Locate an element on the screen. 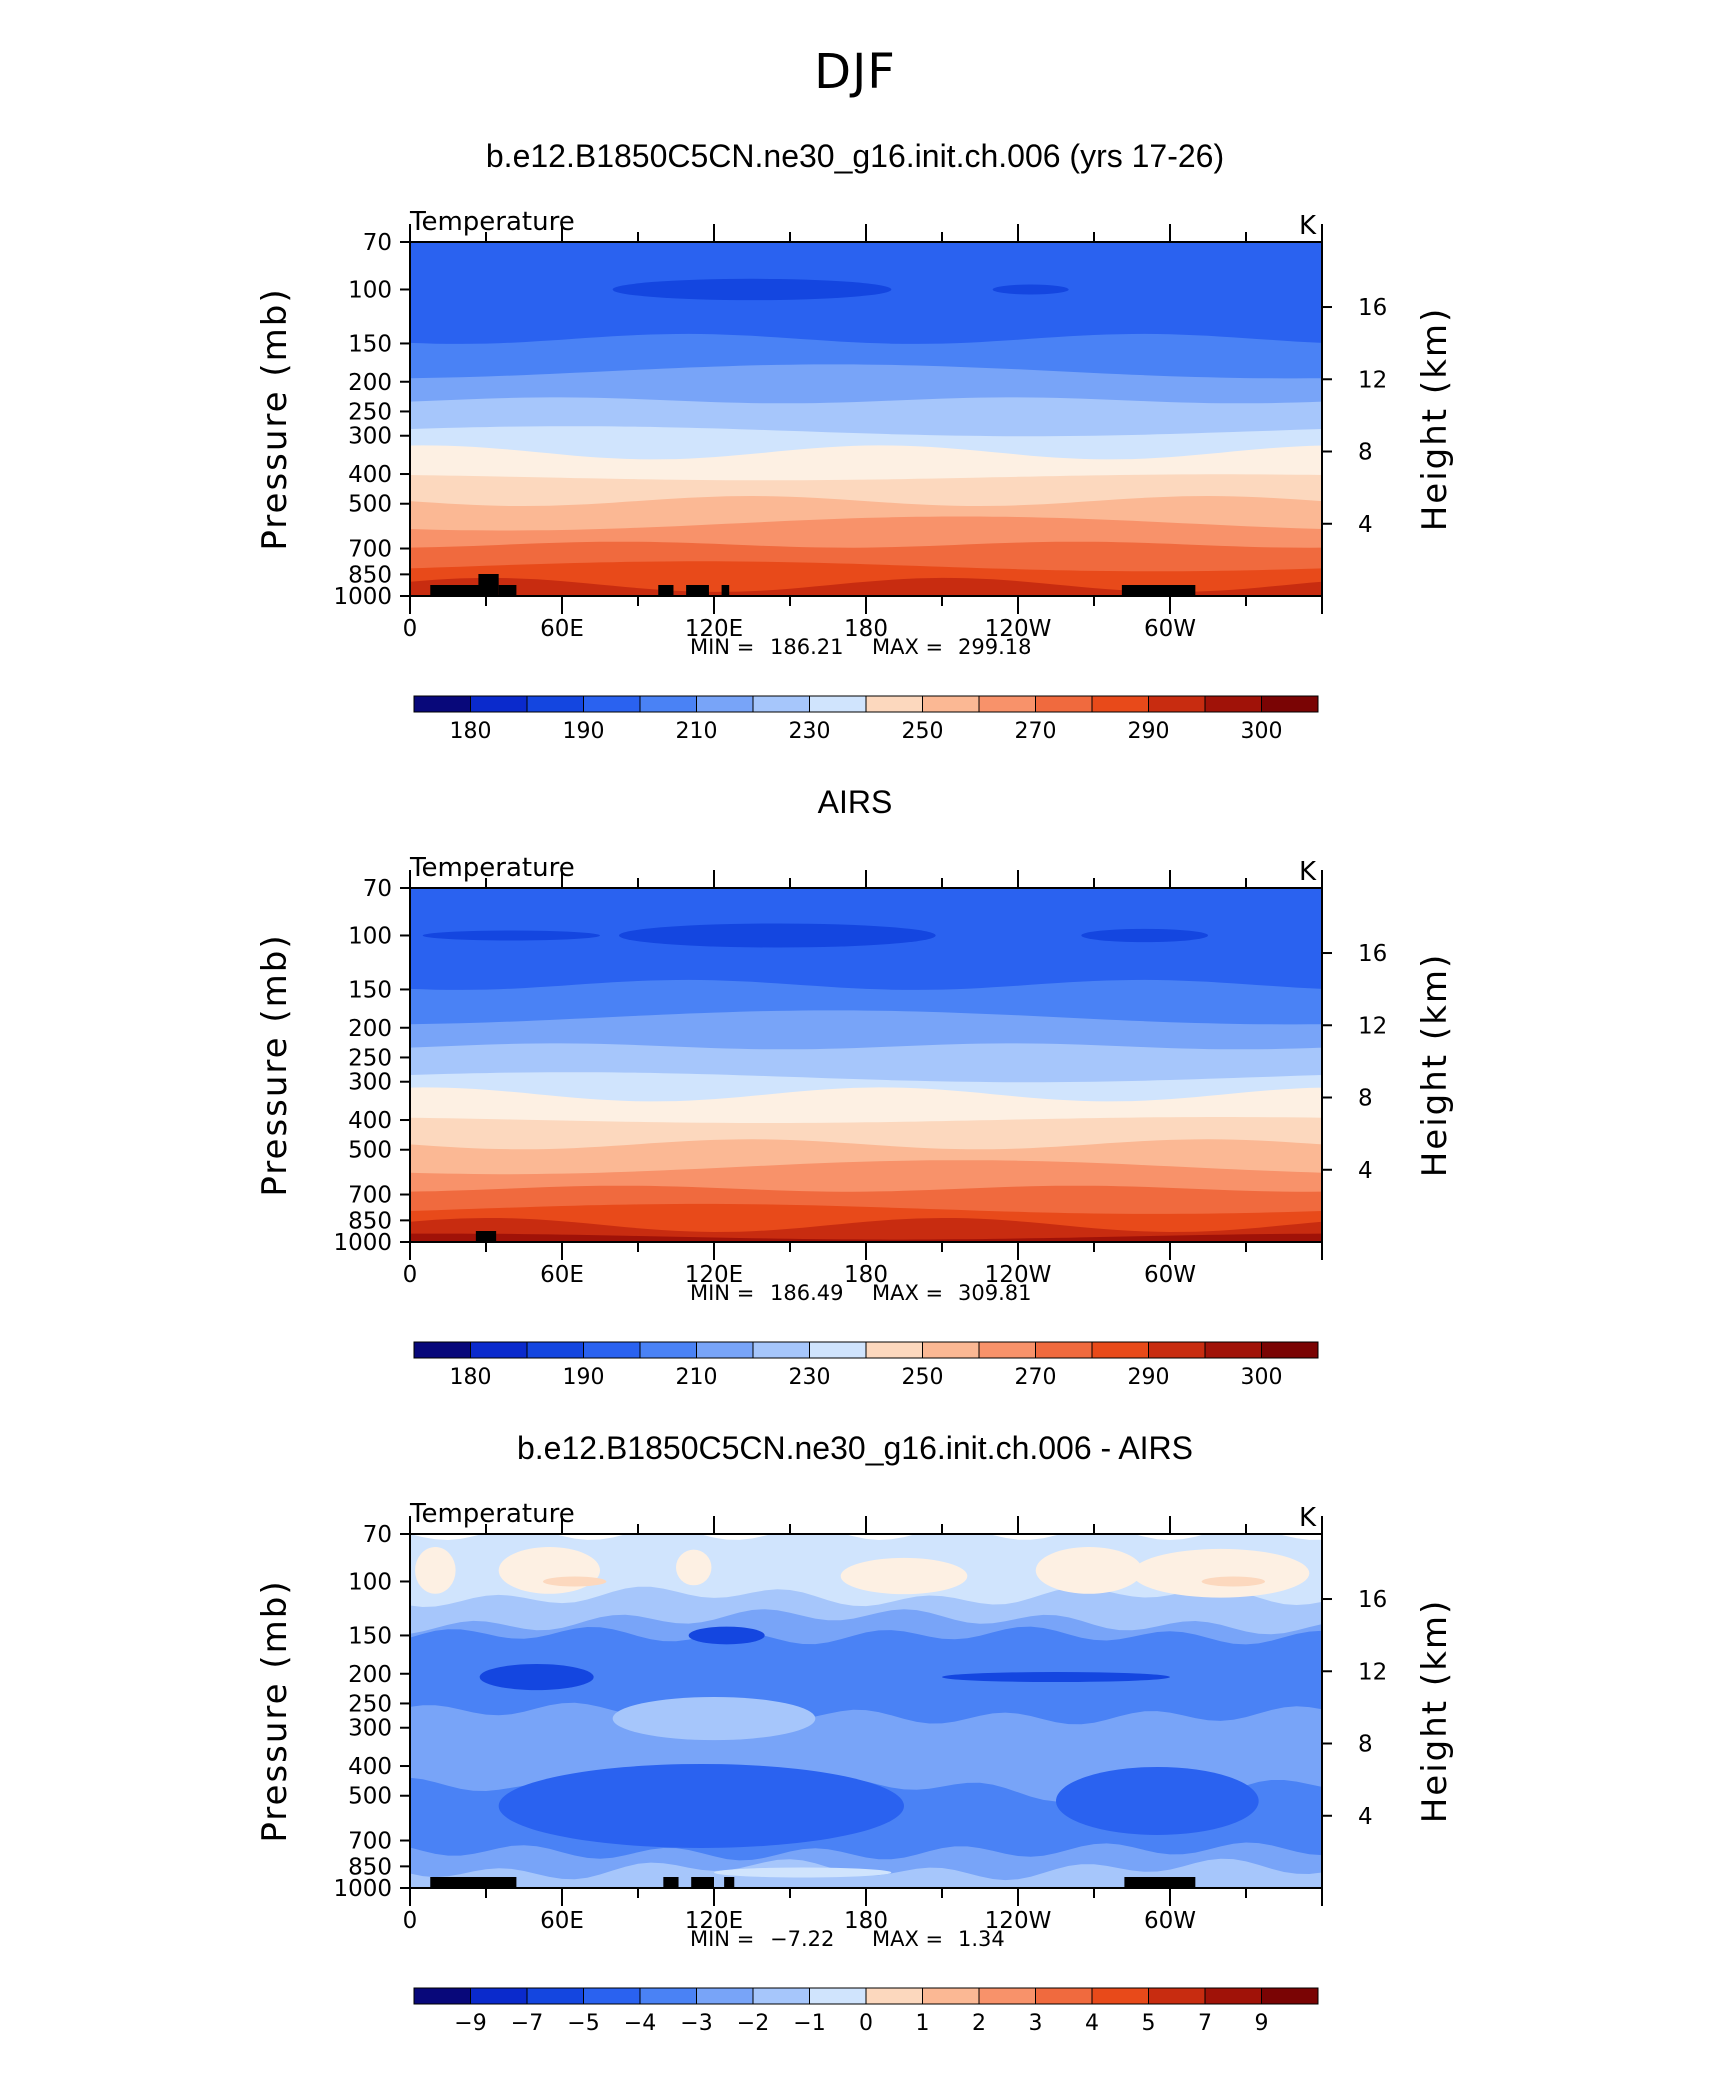 The height and width of the screenshot is (2074, 1710). colorbar-label: 250 is located at coordinates (923, 1377).